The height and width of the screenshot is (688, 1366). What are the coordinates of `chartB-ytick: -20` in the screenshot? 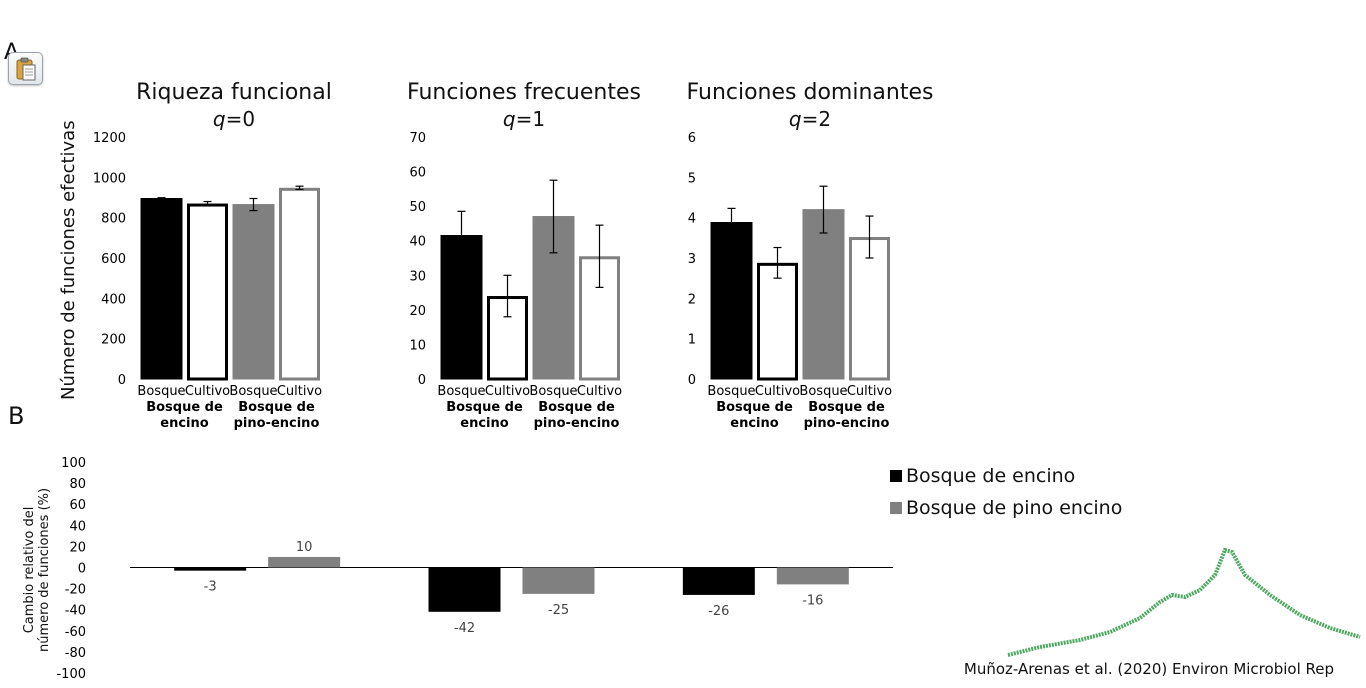 It's located at (75, 590).